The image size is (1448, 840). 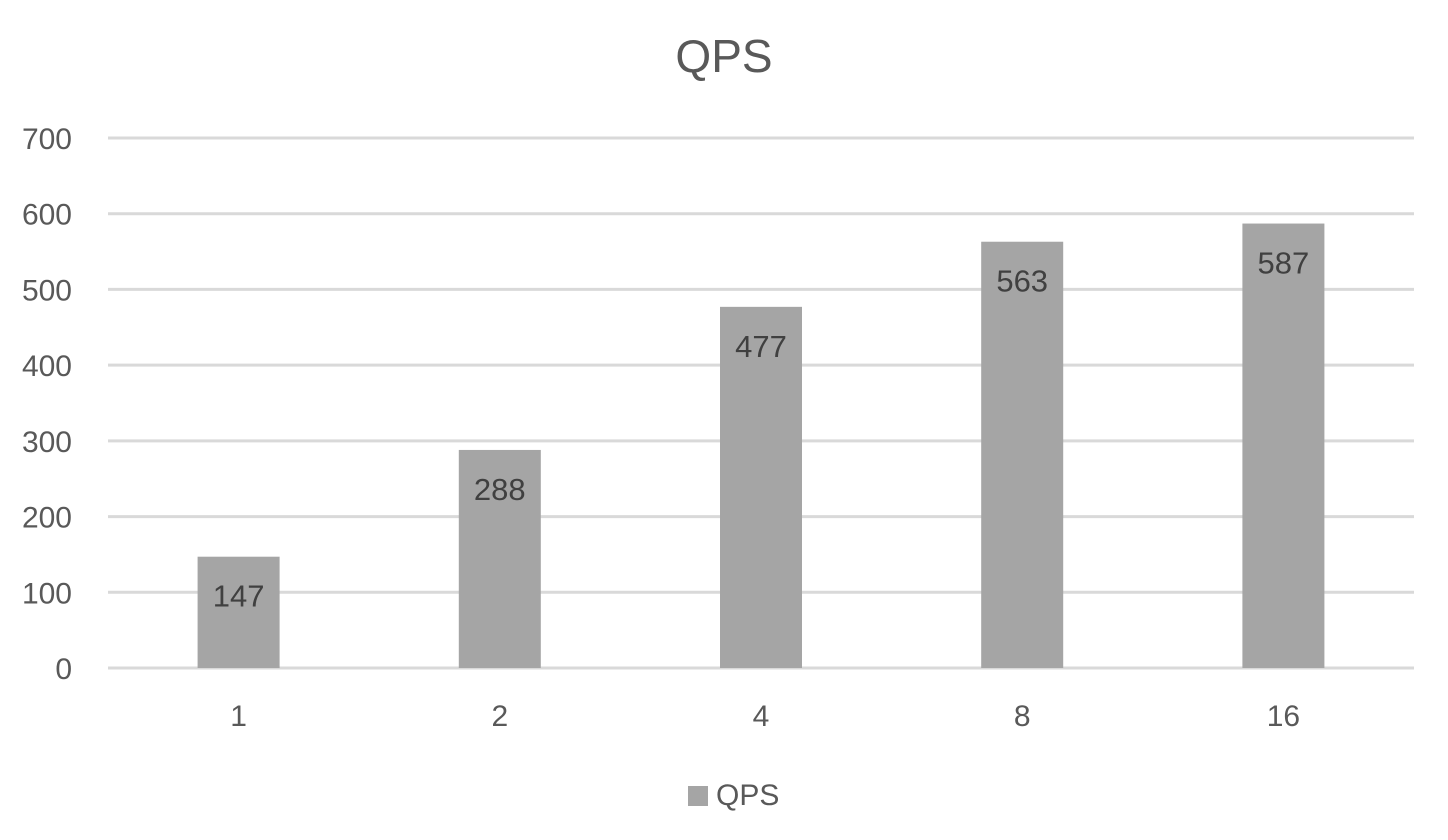 I want to click on y-tick-label-100: 100, so click(x=47, y=593).